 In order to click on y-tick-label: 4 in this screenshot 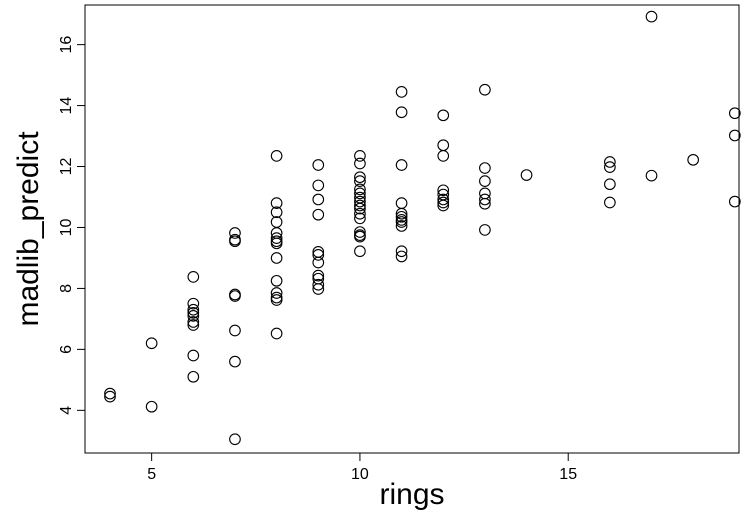, I will do `click(66, 410)`.